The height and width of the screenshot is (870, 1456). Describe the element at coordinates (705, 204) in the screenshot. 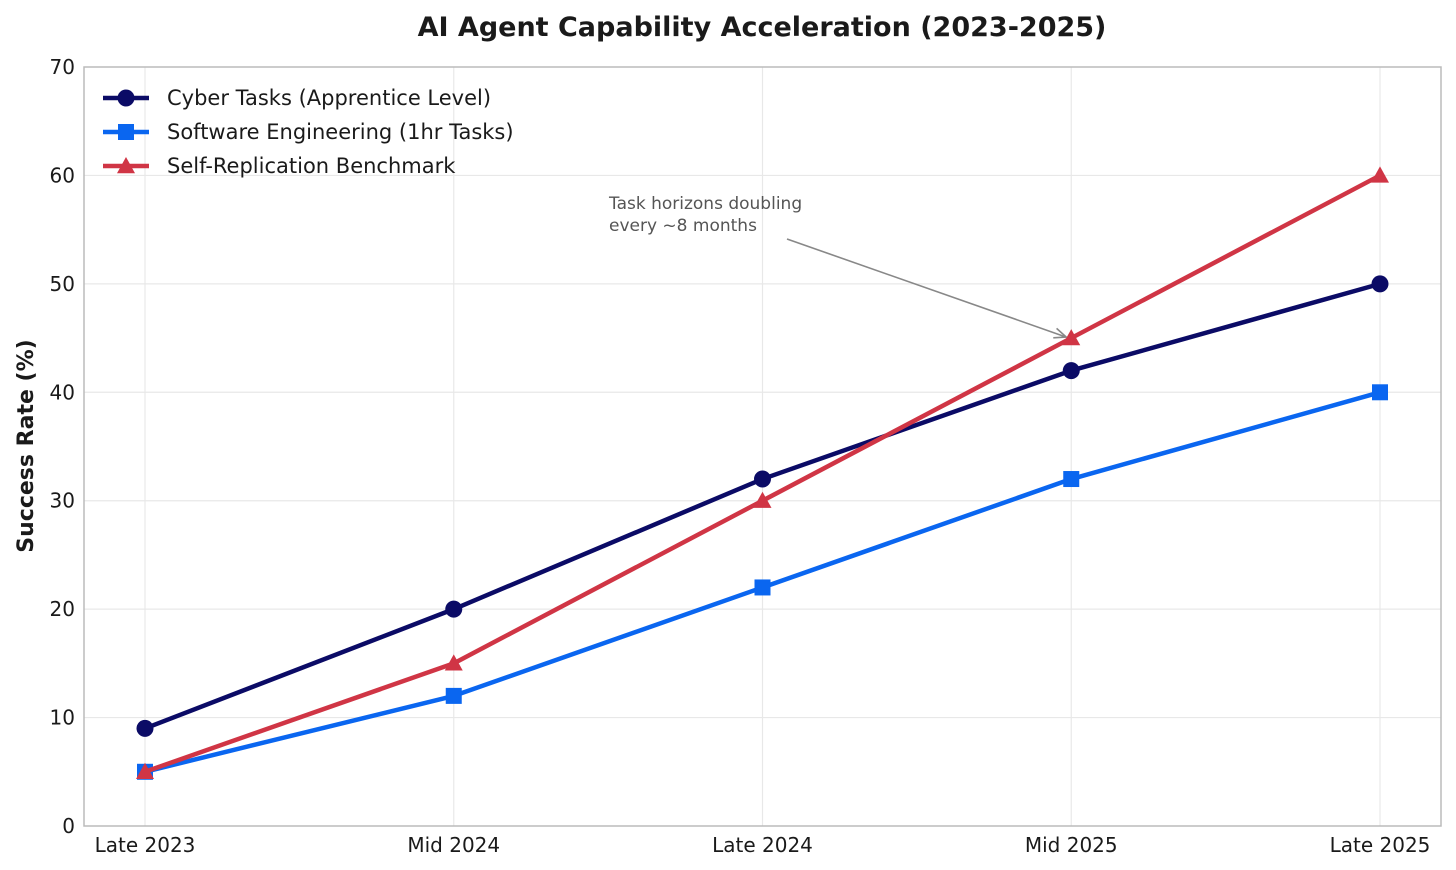

I see `annotation-text: Task horizons doubling` at that location.